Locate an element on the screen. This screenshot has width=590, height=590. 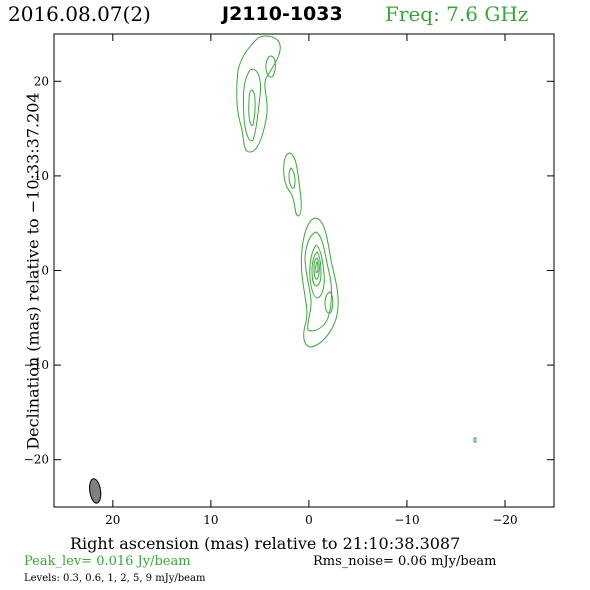
inner-jet-contours is located at coordinates (292, 184).